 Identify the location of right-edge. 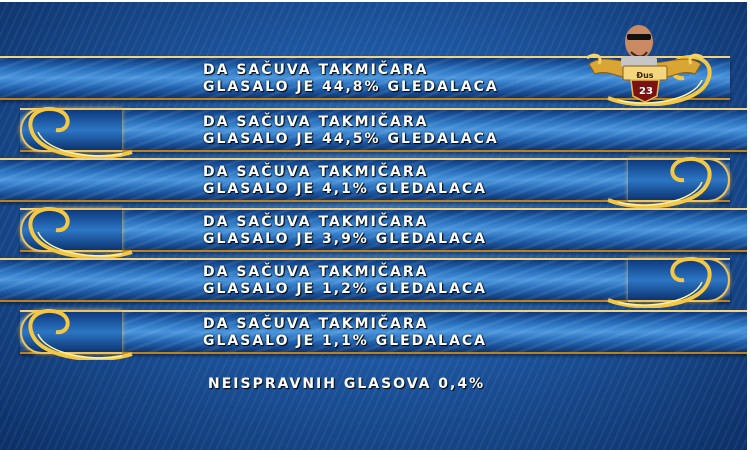
(748, 225).